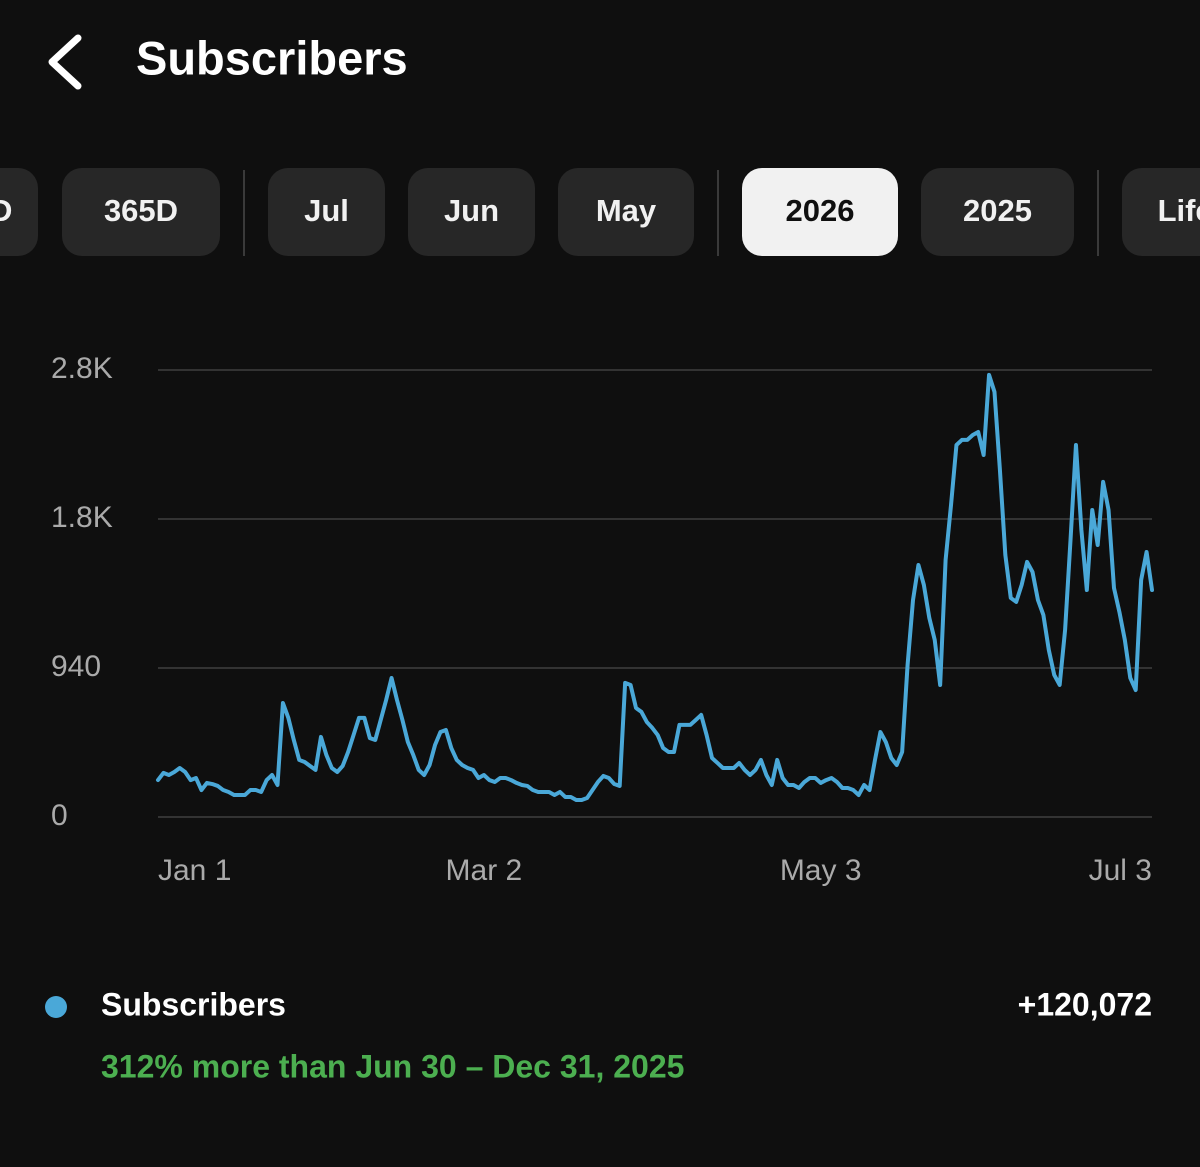  I want to click on legend-dot, so click(56, 1007).